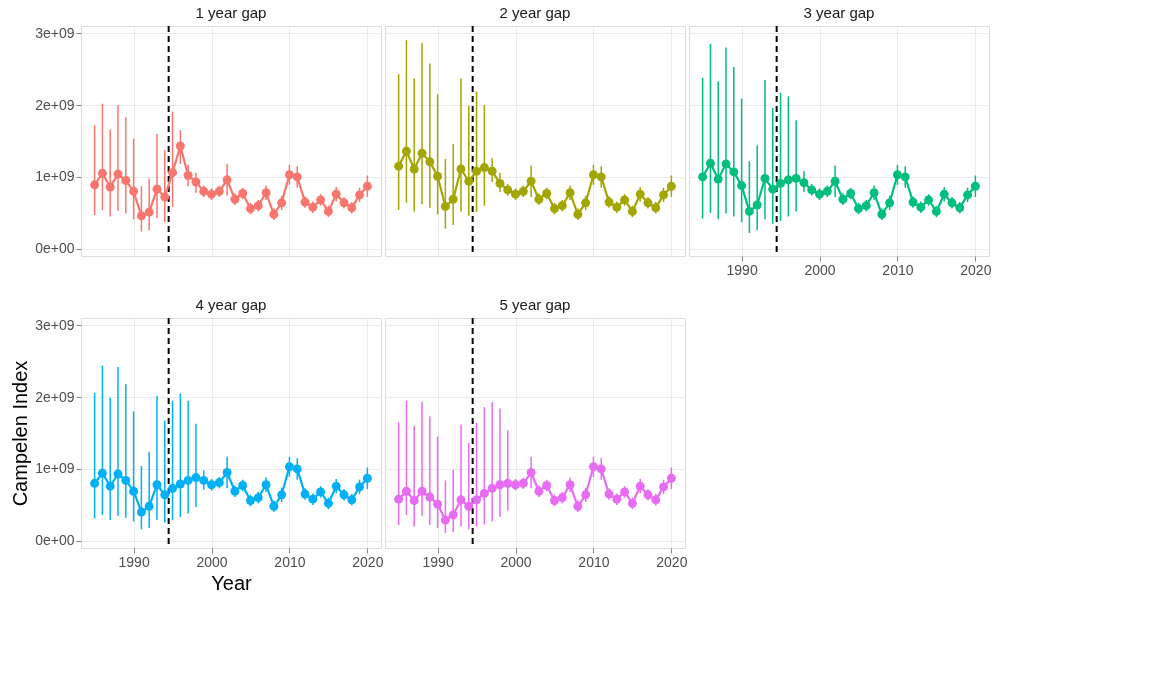 This screenshot has height=683, width=1149. What do you see at coordinates (231, 12) in the screenshot?
I see `chart-title: 1 year gap` at bounding box center [231, 12].